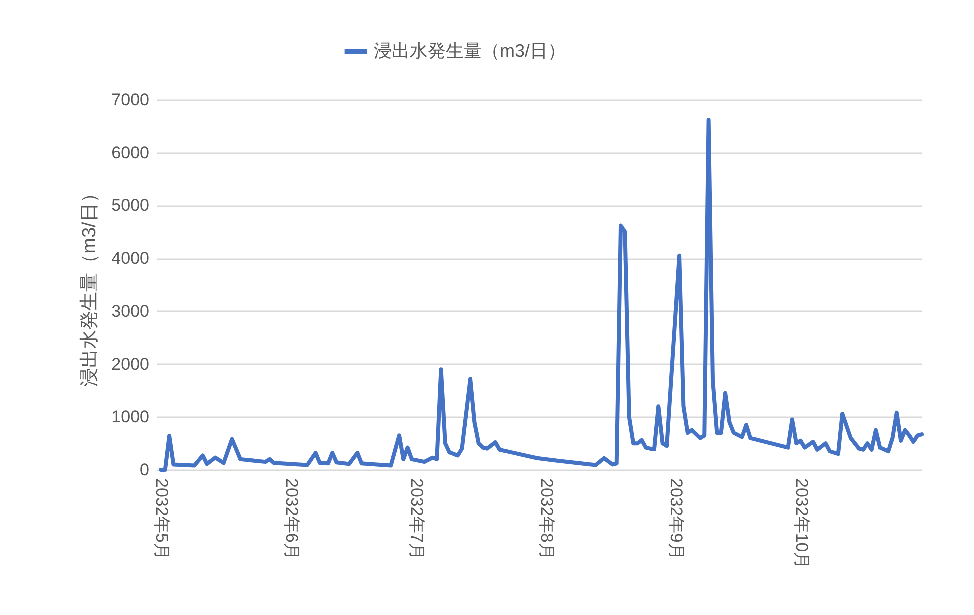 Image resolution: width=974 pixels, height=615 pixels. I want to click on y-tick-label: 4000, so click(131, 258).